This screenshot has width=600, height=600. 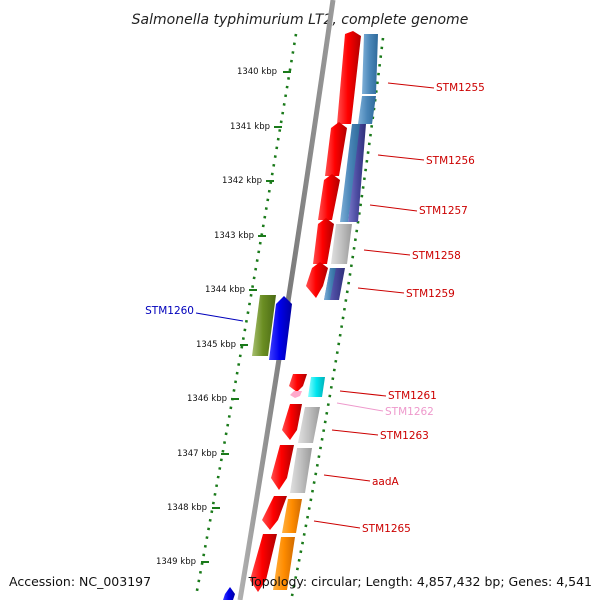 What do you see at coordinates (323, 241) in the screenshot?
I see `gene-arrow-stm1258` at bounding box center [323, 241].